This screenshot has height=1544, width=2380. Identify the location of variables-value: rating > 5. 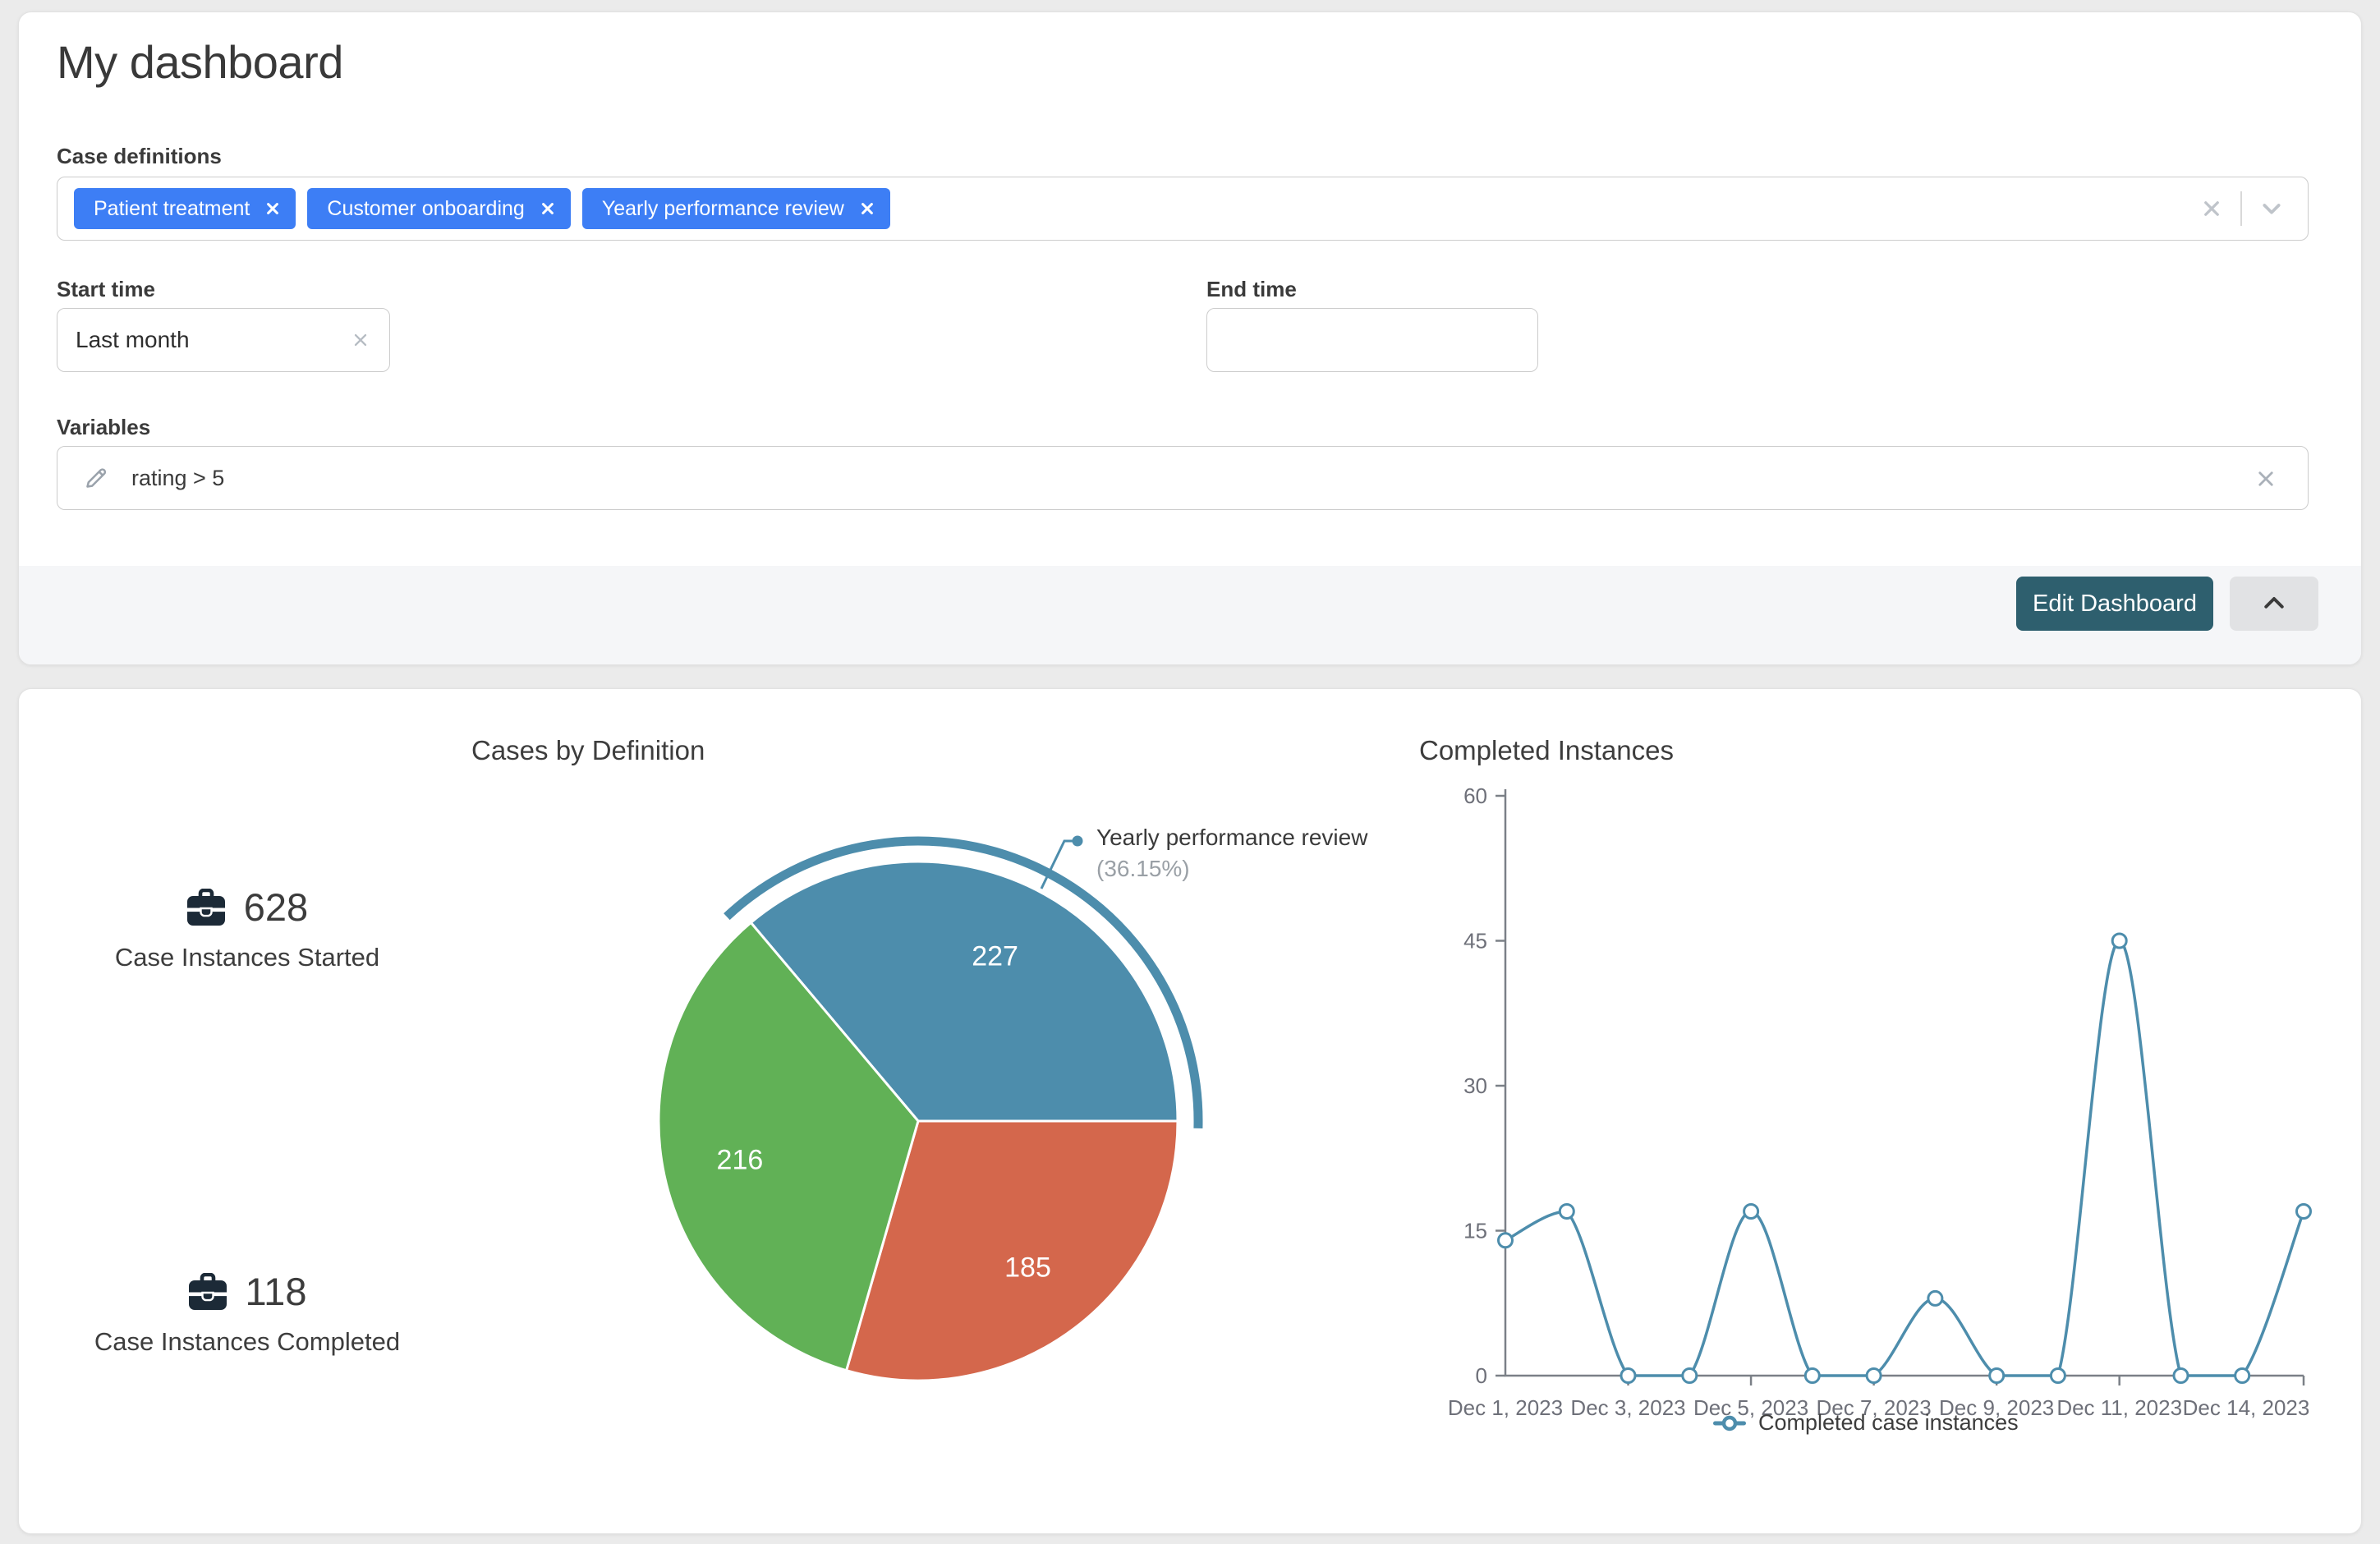
(178, 478).